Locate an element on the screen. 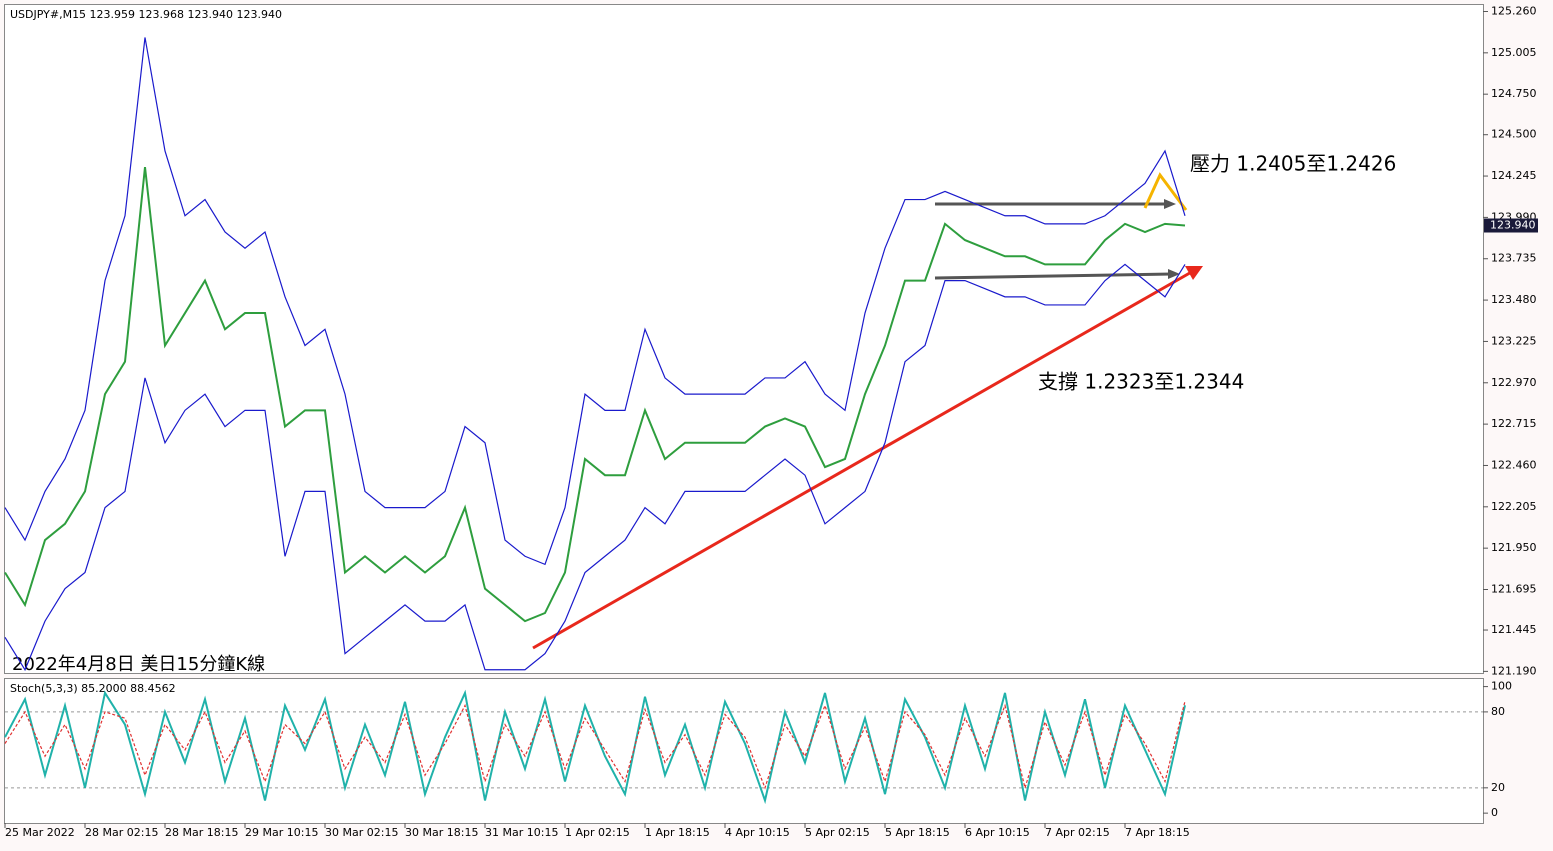  y-tick-label: 124.750 is located at coordinates (1514, 93).